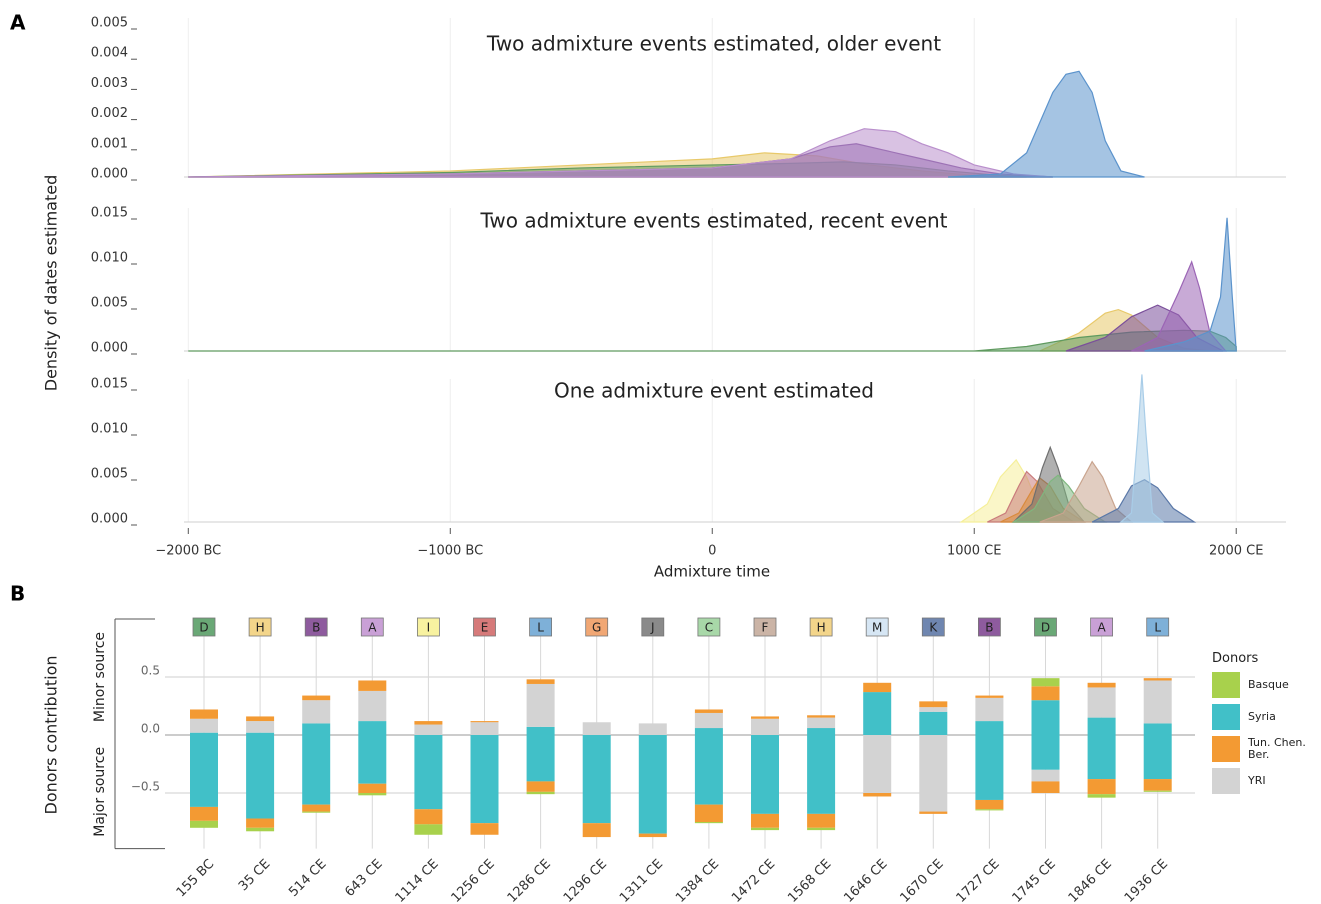  What do you see at coordinates (196, 879) in the screenshot?
I see `x-tick-label: 155 BC` at bounding box center [196, 879].